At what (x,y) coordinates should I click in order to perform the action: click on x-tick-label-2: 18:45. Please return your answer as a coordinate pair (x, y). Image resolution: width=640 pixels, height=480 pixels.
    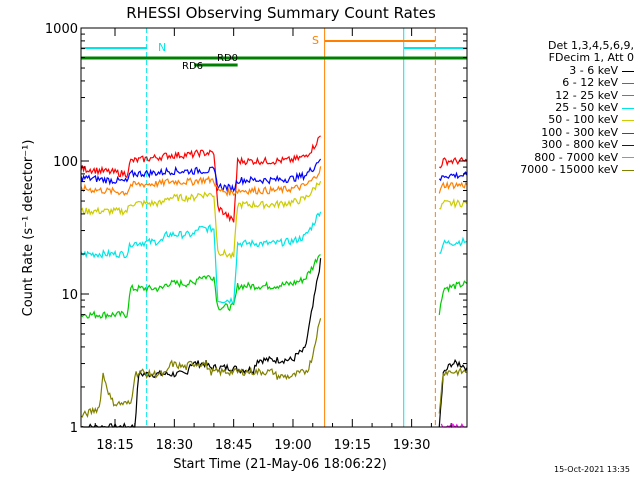
    Looking at the image, I should click on (233, 445).